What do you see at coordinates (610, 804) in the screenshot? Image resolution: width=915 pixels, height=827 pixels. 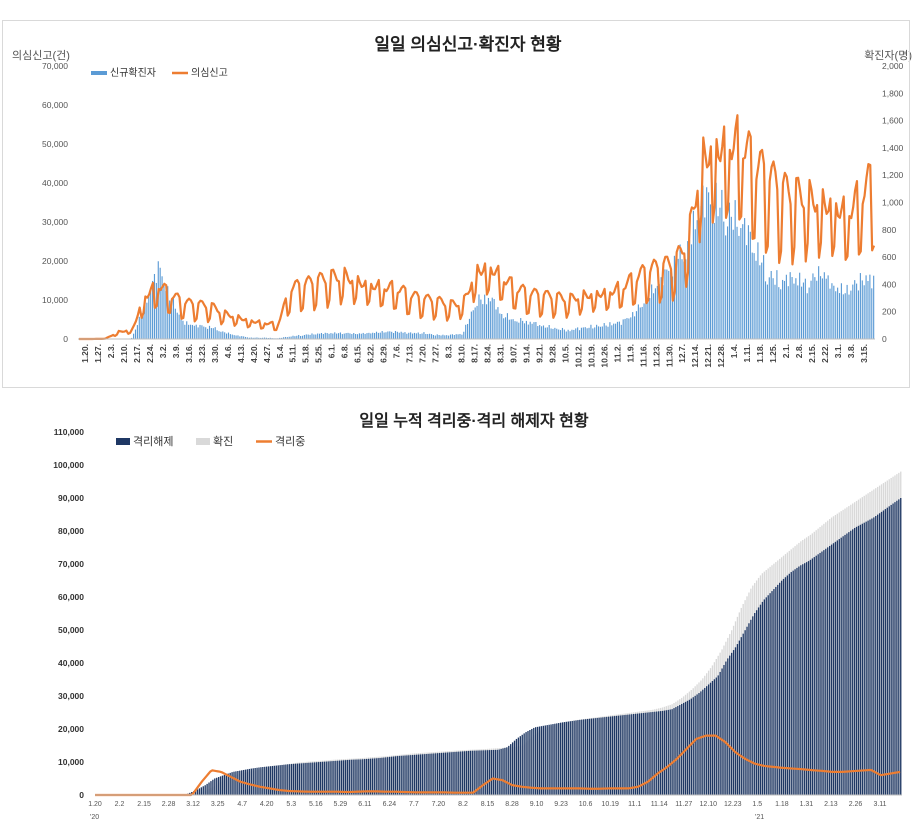 I see `x-tick-label: 10.19` at bounding box center [610, 804].